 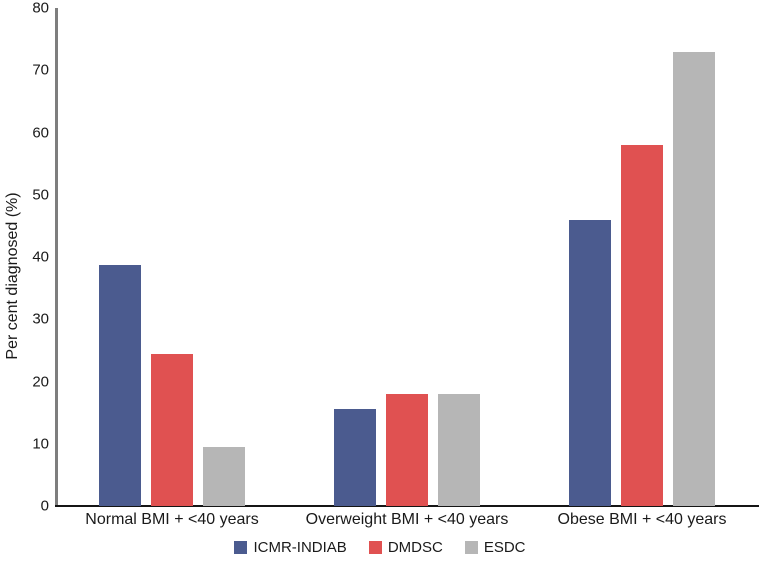 I want to click on x-axis-label-overweight-bmi: Overweight BMI + <40 years, so click(x=407, y=519).